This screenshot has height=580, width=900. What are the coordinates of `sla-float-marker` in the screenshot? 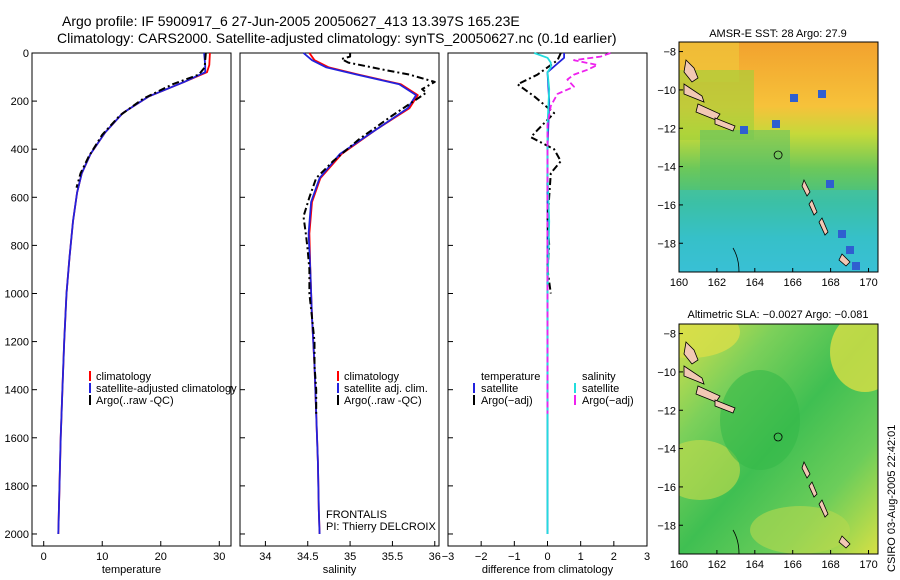 It's located at (778, 437).